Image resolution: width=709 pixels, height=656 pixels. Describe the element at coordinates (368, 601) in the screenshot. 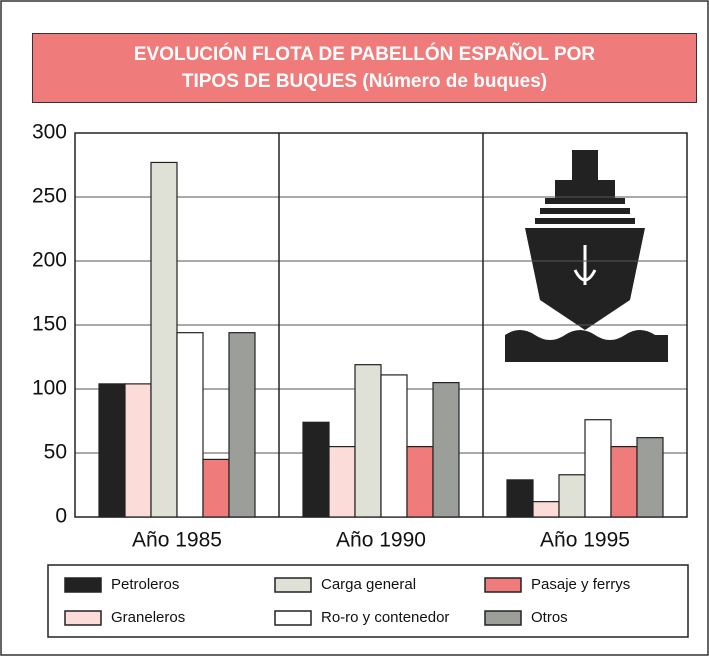

I see `legend-box` at that location.